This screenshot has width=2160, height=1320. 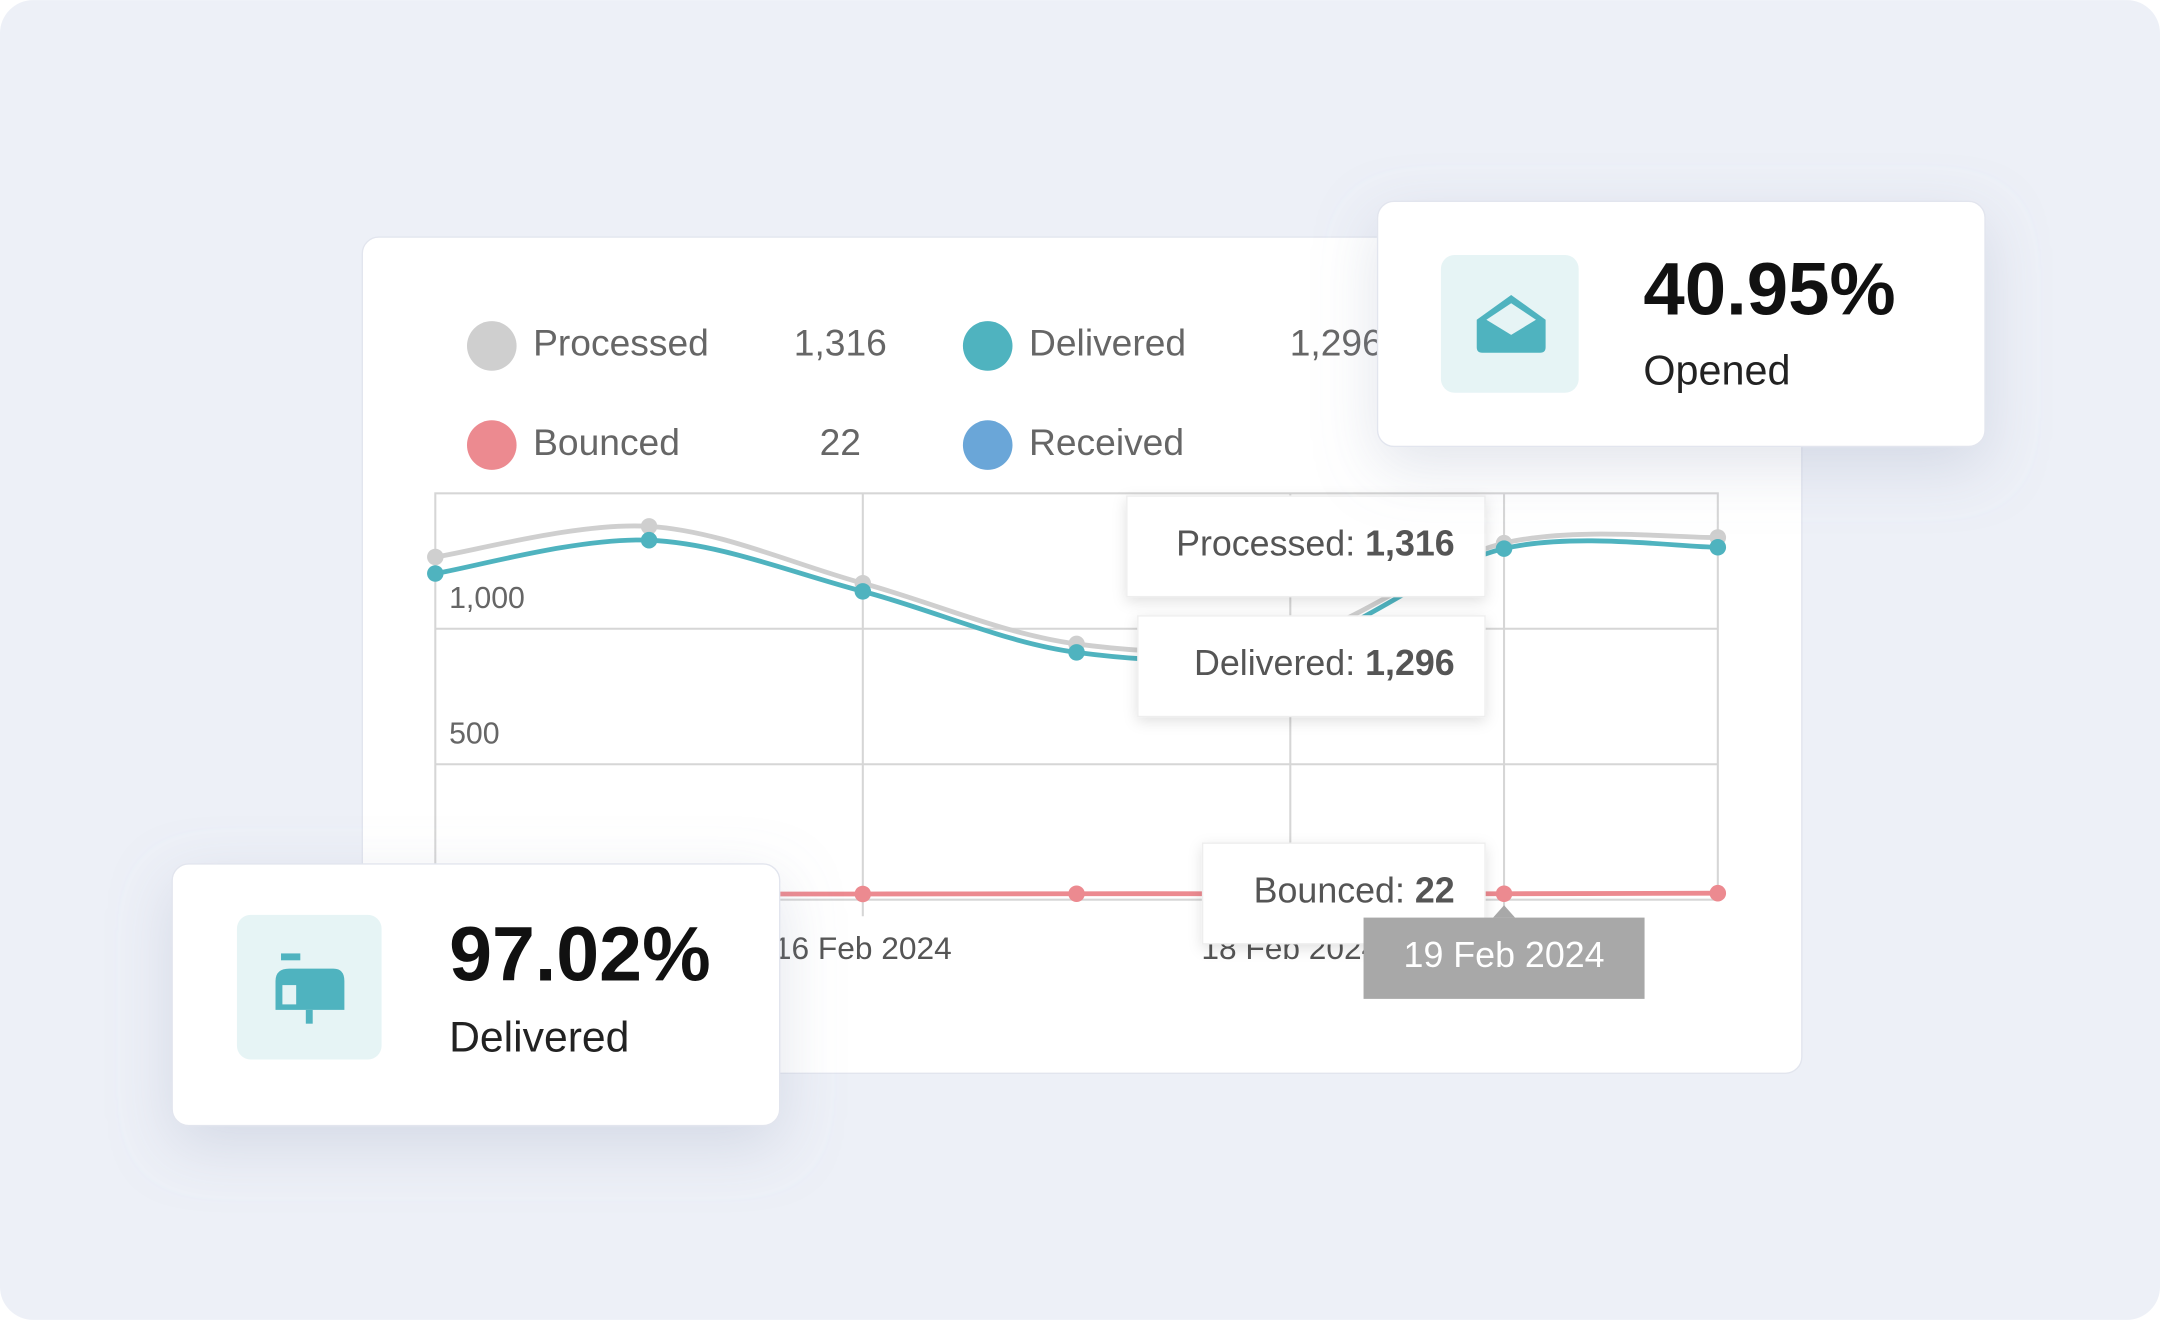 I want to click on date-tooltip, so click(x=1504, y=958).